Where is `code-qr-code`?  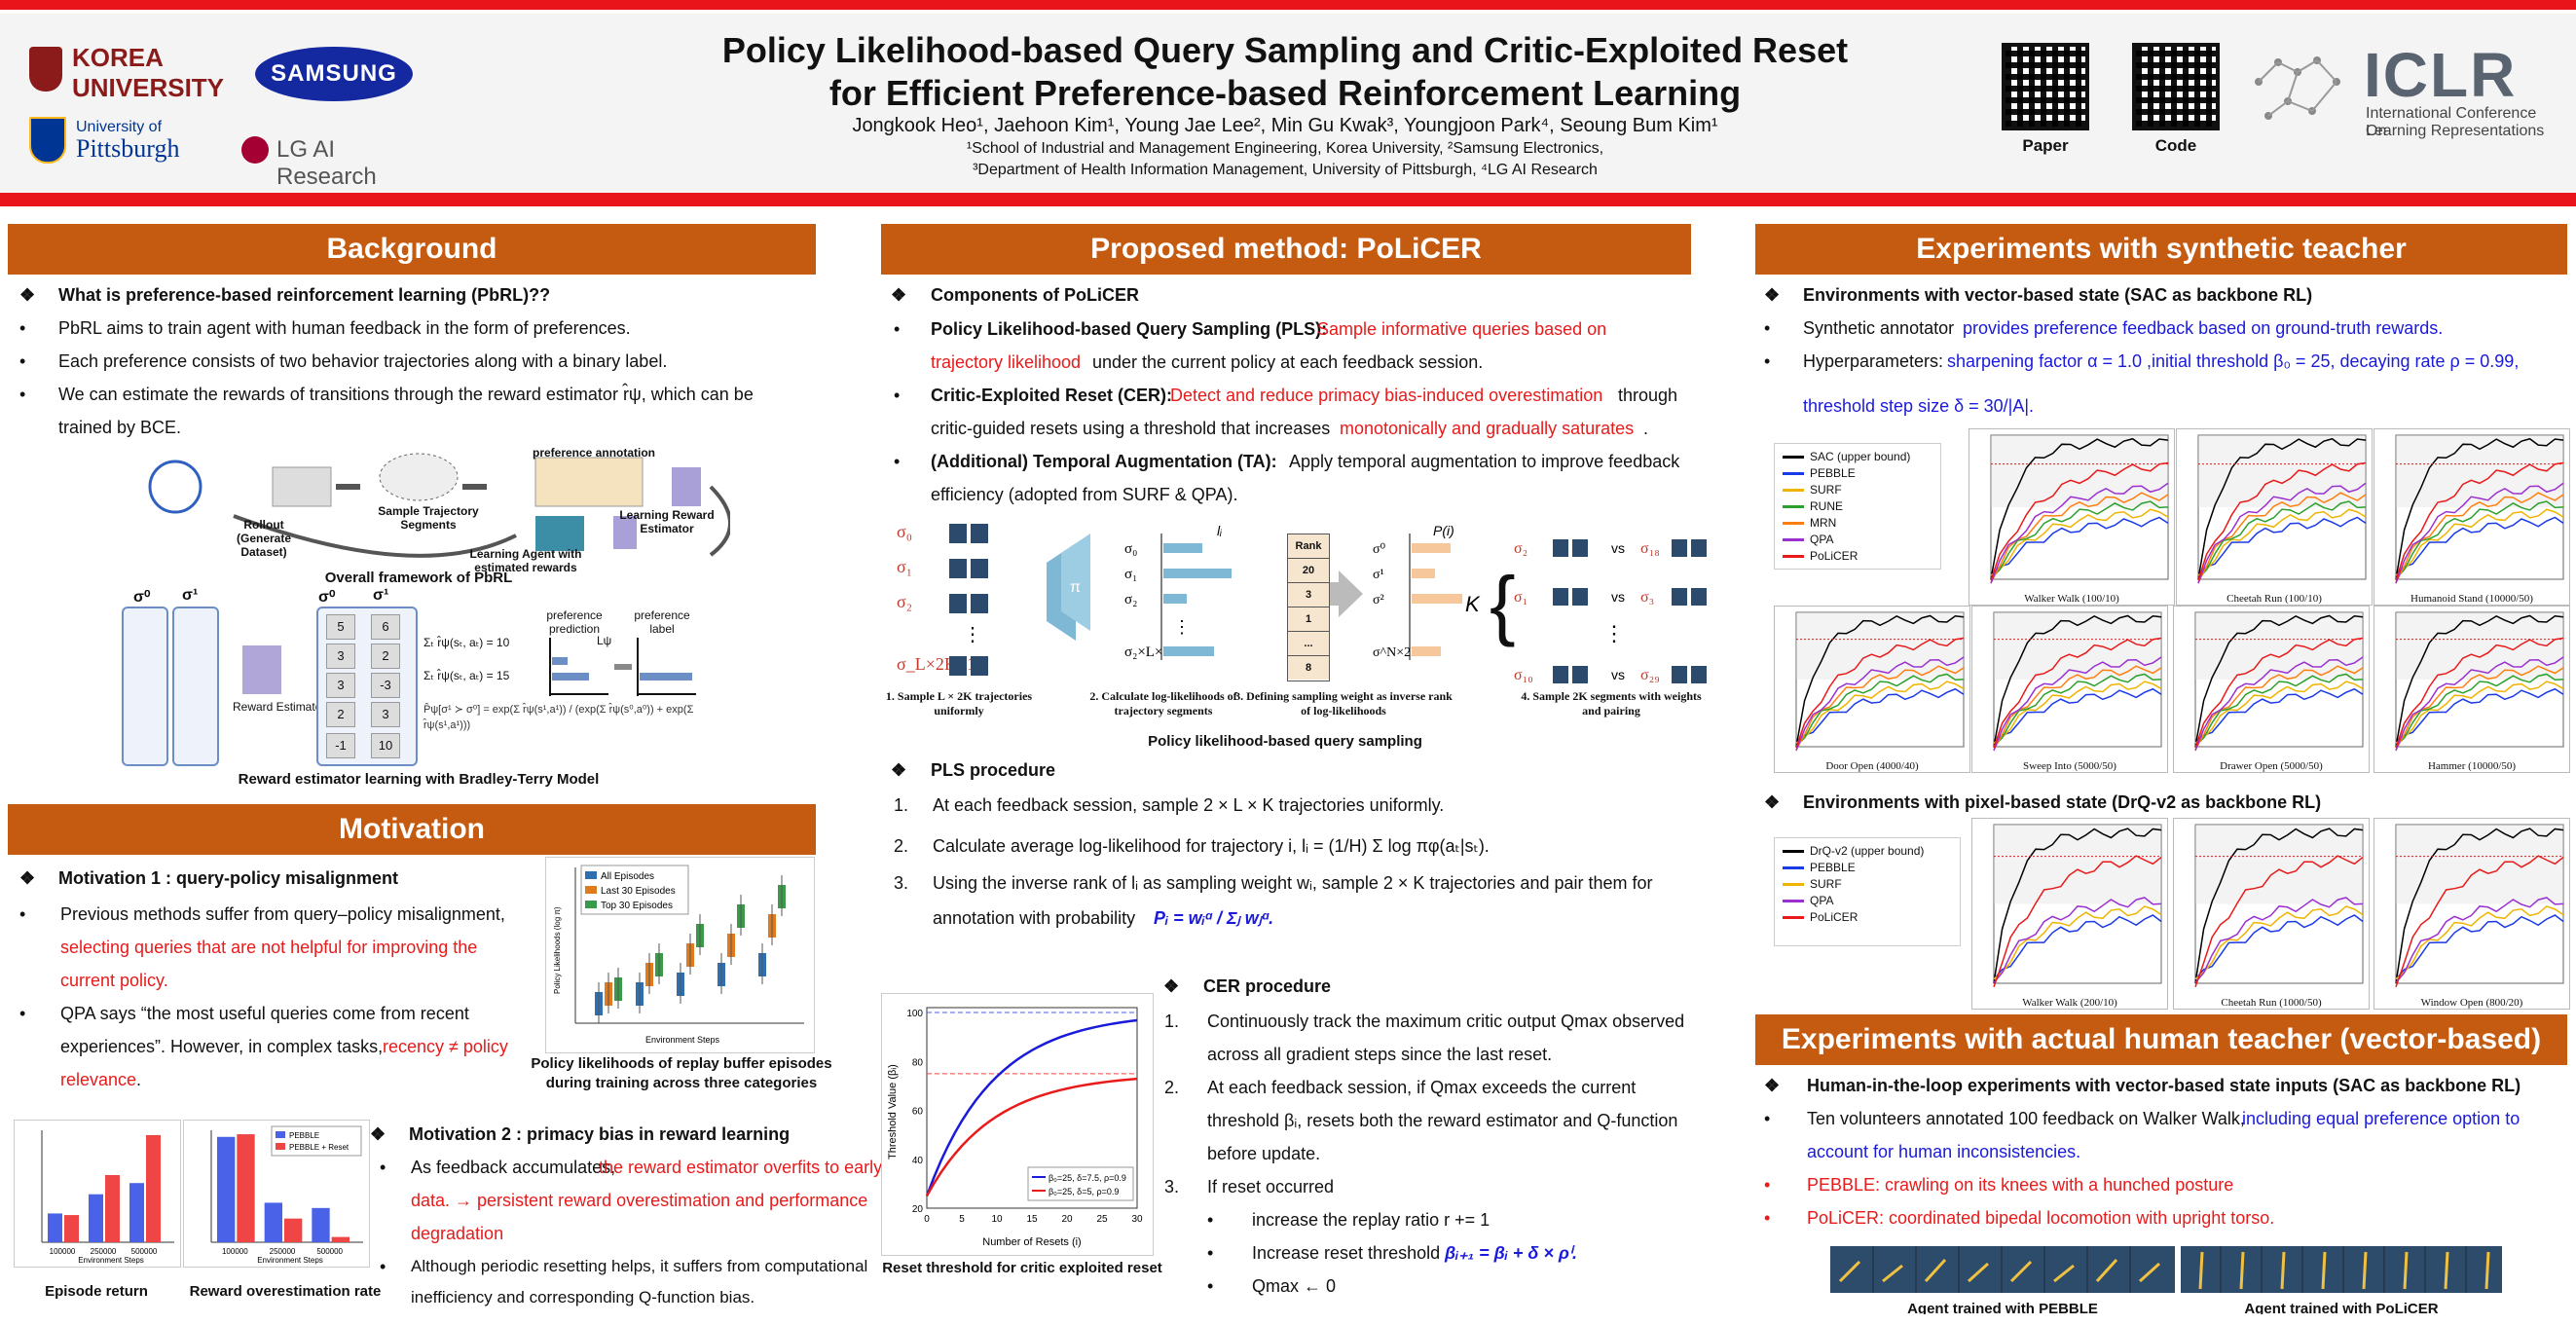
code-qr-code is located at coordinates (2176, 87).